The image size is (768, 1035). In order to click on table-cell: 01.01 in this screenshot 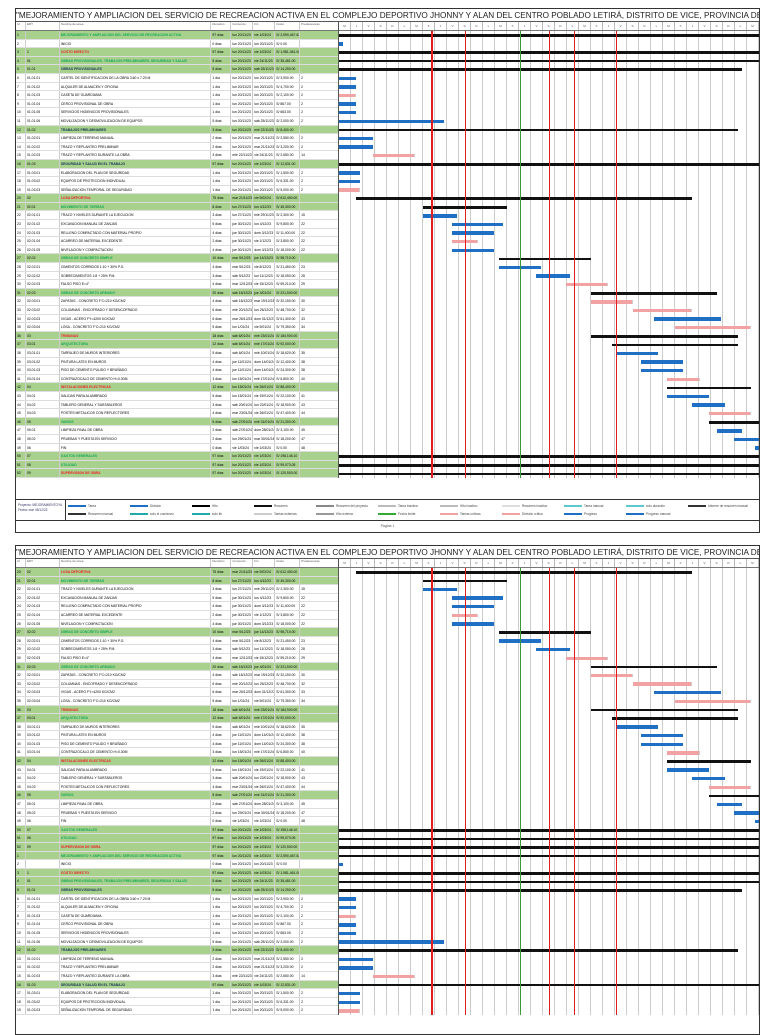, I will do `click(43, 889)`.